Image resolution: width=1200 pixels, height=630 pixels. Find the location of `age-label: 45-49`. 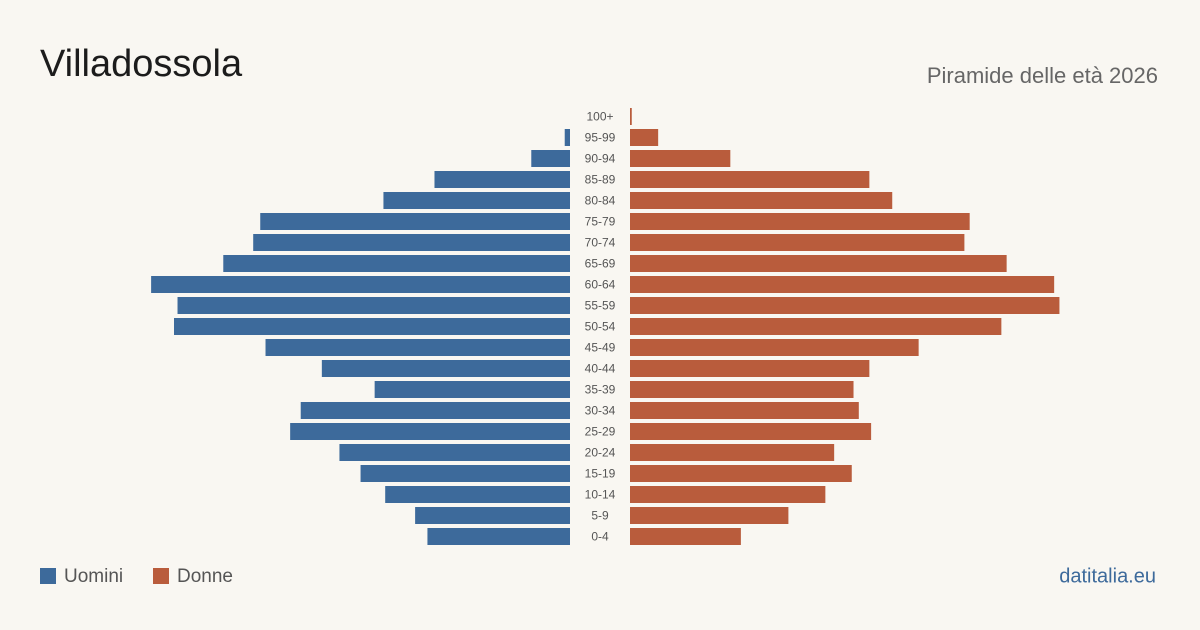

age-label: 45-49 is located at coordinates (600, 348).